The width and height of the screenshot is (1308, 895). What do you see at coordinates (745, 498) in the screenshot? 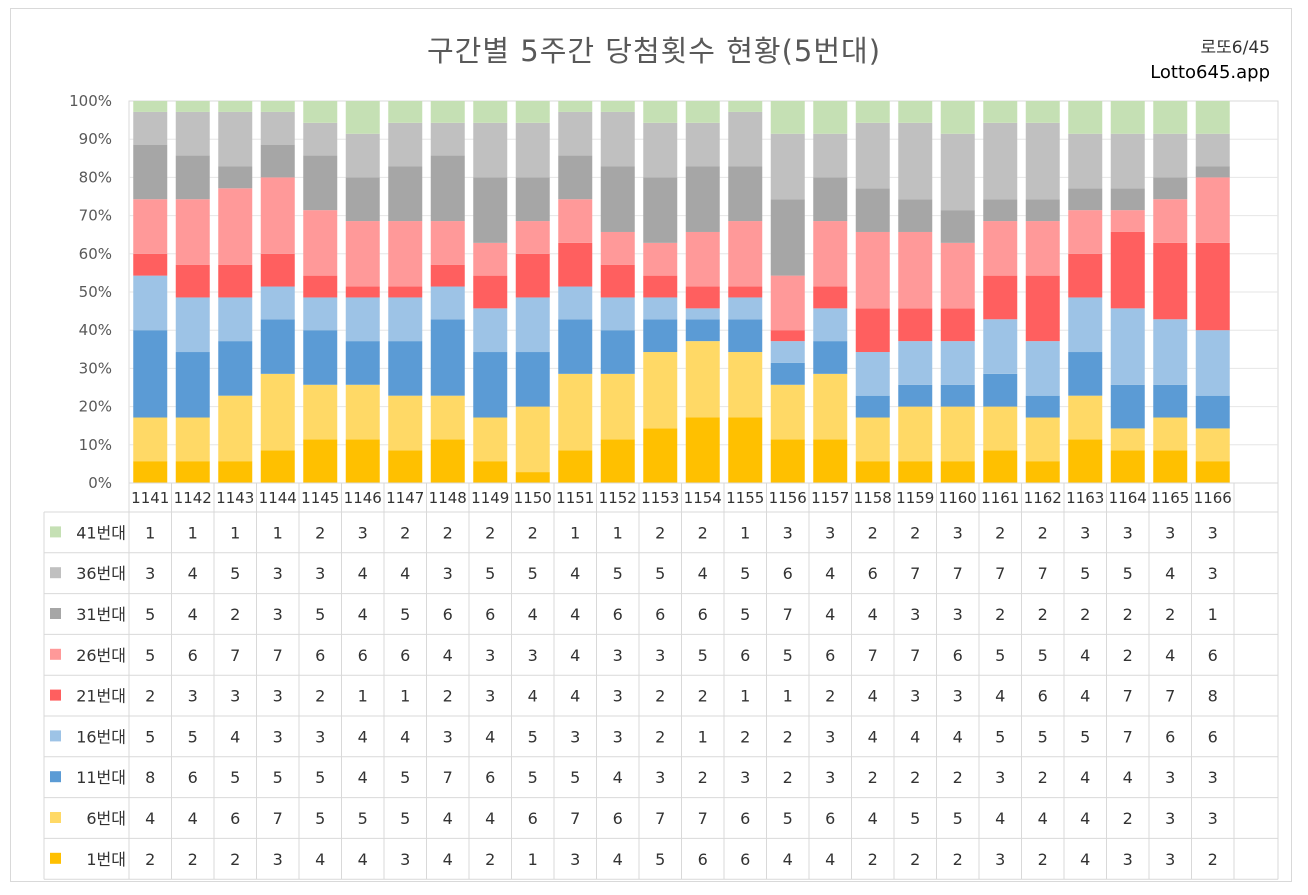
I see `x-tick-label: 1155` at bounding box center [745, 498].